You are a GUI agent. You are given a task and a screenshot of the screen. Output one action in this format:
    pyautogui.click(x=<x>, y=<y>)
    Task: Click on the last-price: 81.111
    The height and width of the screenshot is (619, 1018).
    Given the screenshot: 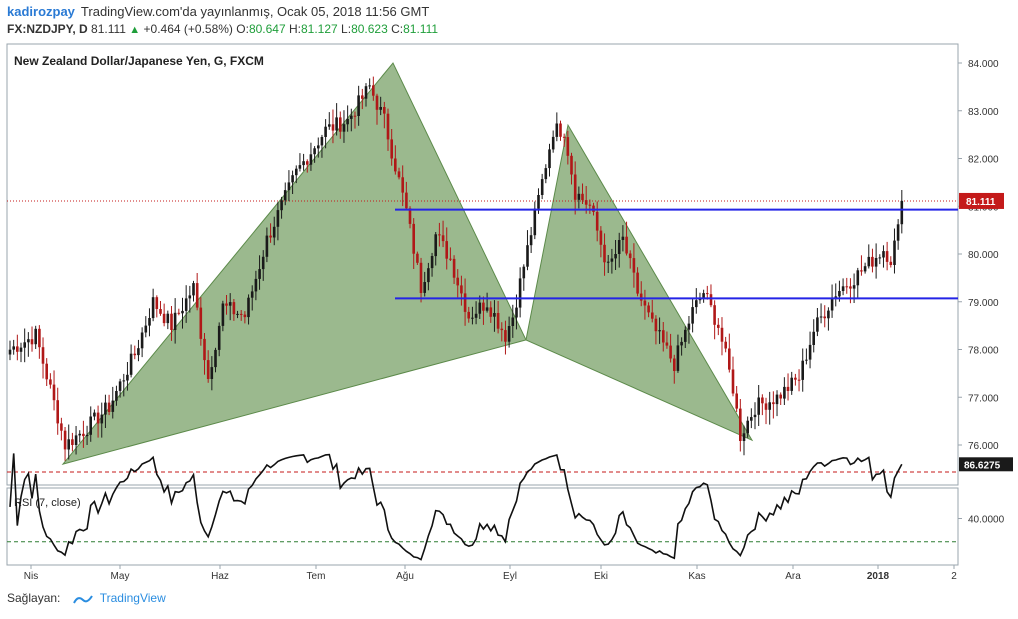 What is the action you would take?
    pyautogui.click(x=108, y=29)
    